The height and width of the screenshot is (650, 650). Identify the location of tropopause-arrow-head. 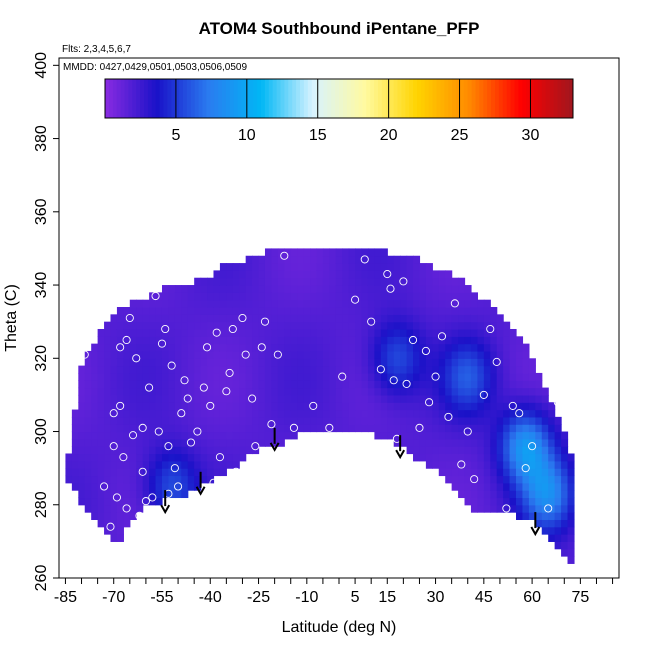
(400, 454).